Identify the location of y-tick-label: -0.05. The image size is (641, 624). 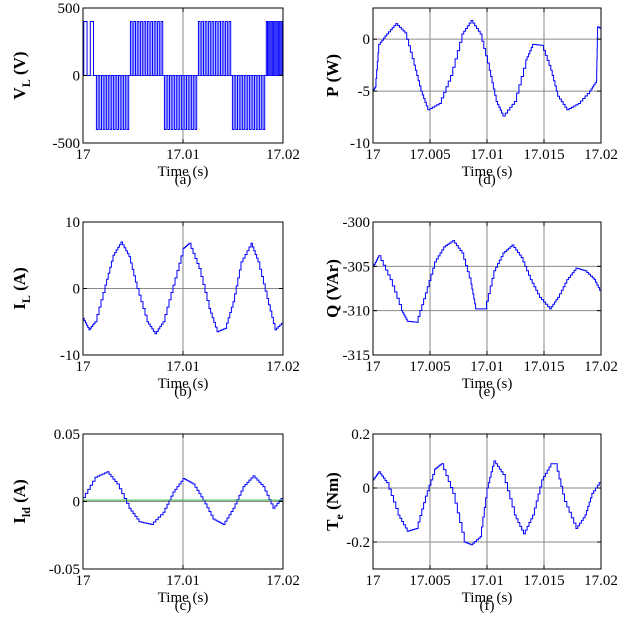
(64, 570).